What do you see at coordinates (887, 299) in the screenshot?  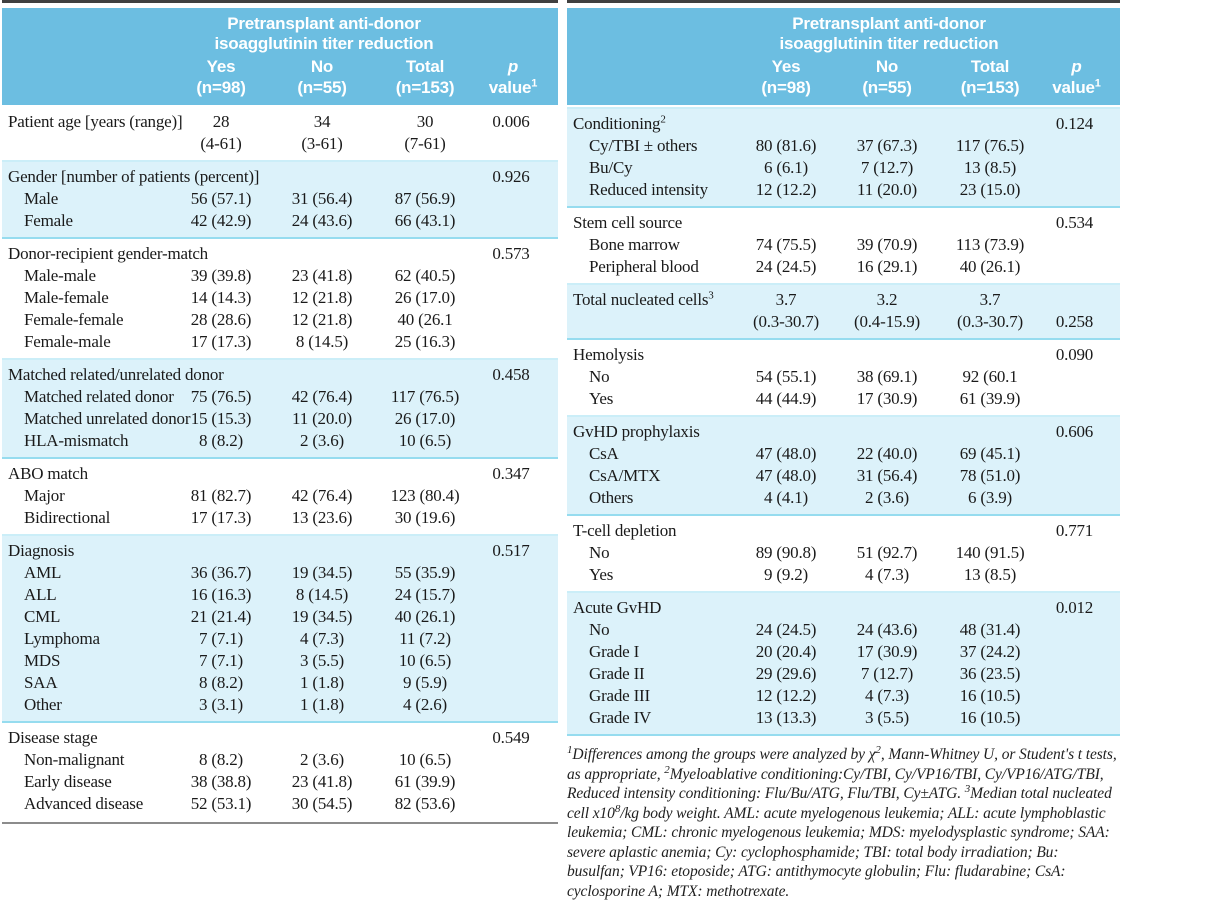 I see `cell-no: 3.2` at bounding box center [887, 299].